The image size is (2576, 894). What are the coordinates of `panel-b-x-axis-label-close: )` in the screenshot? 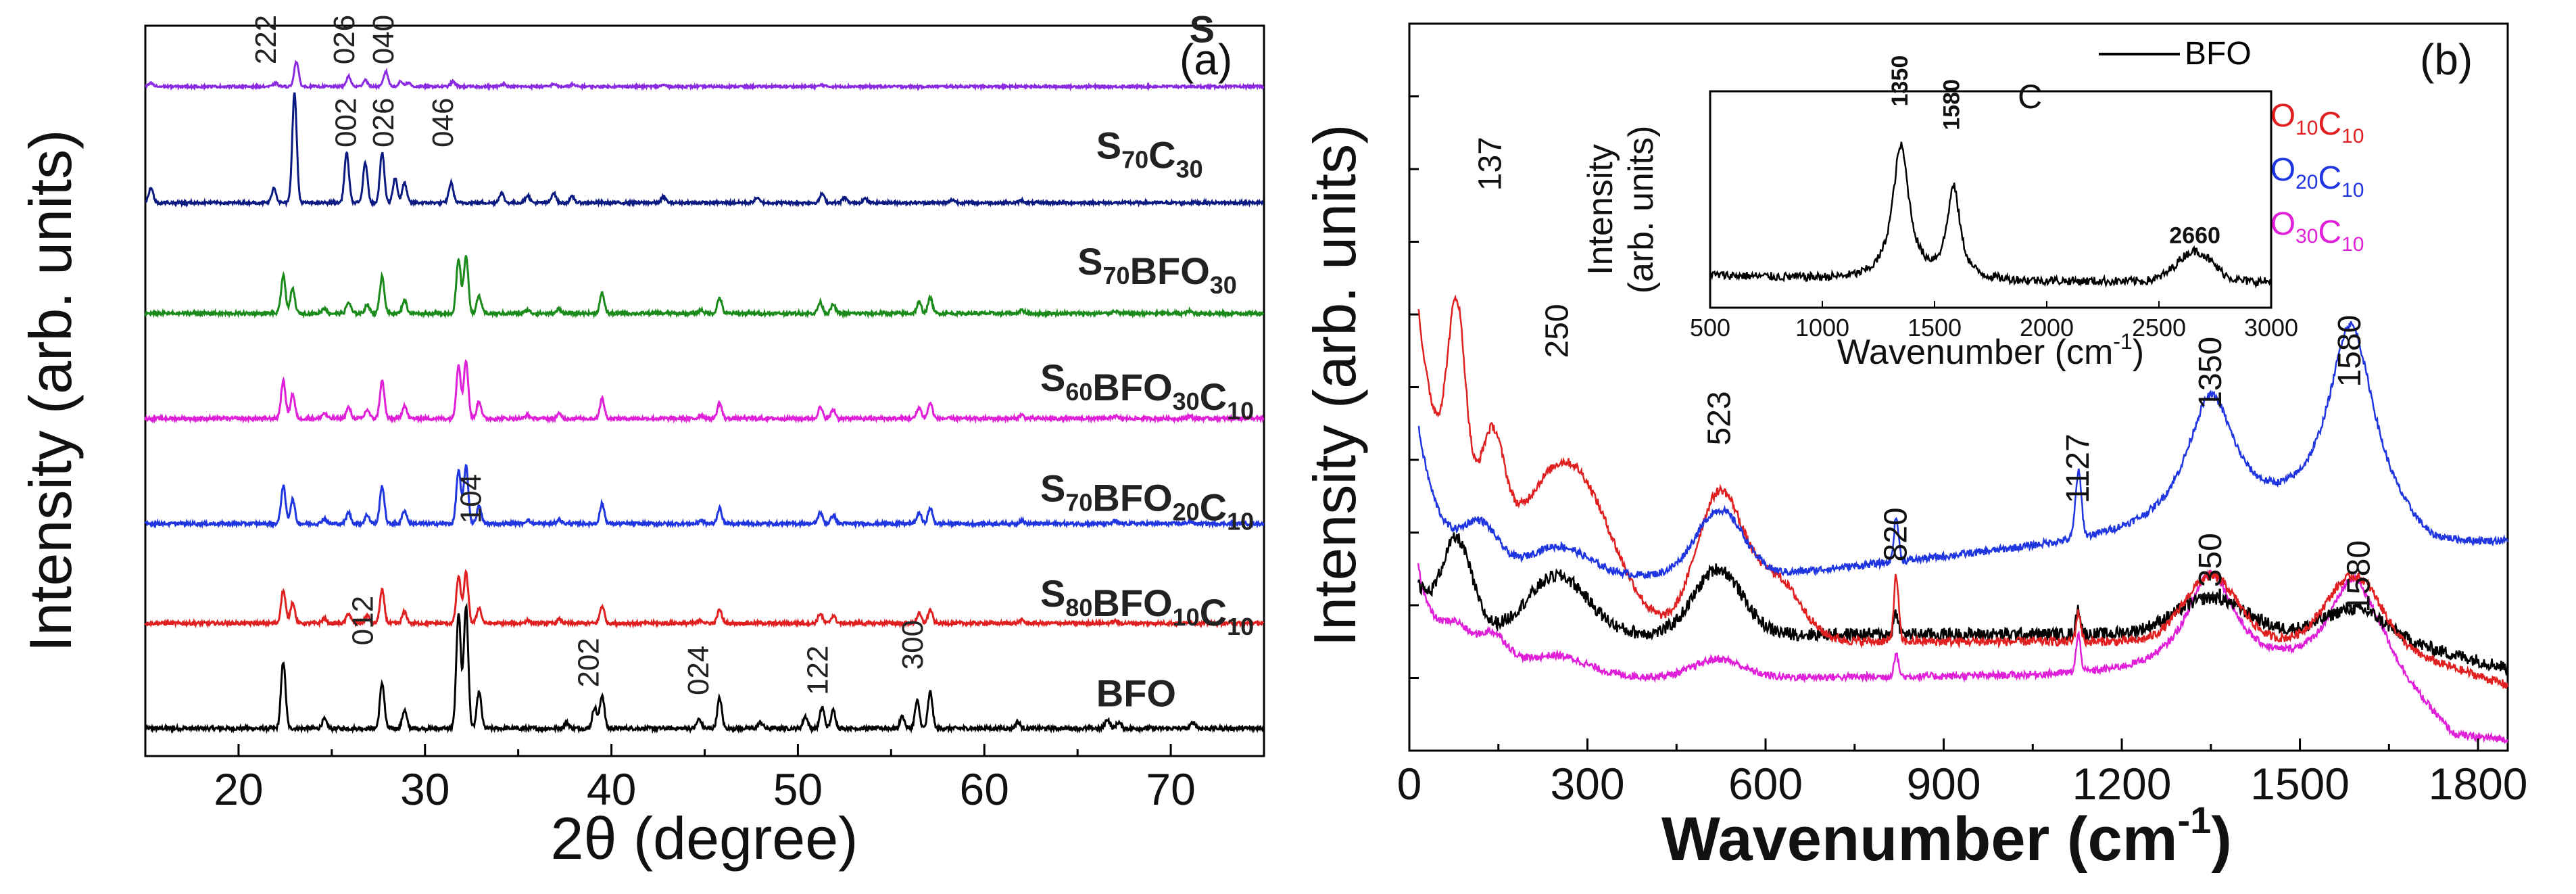 It's located at (2221, 839).